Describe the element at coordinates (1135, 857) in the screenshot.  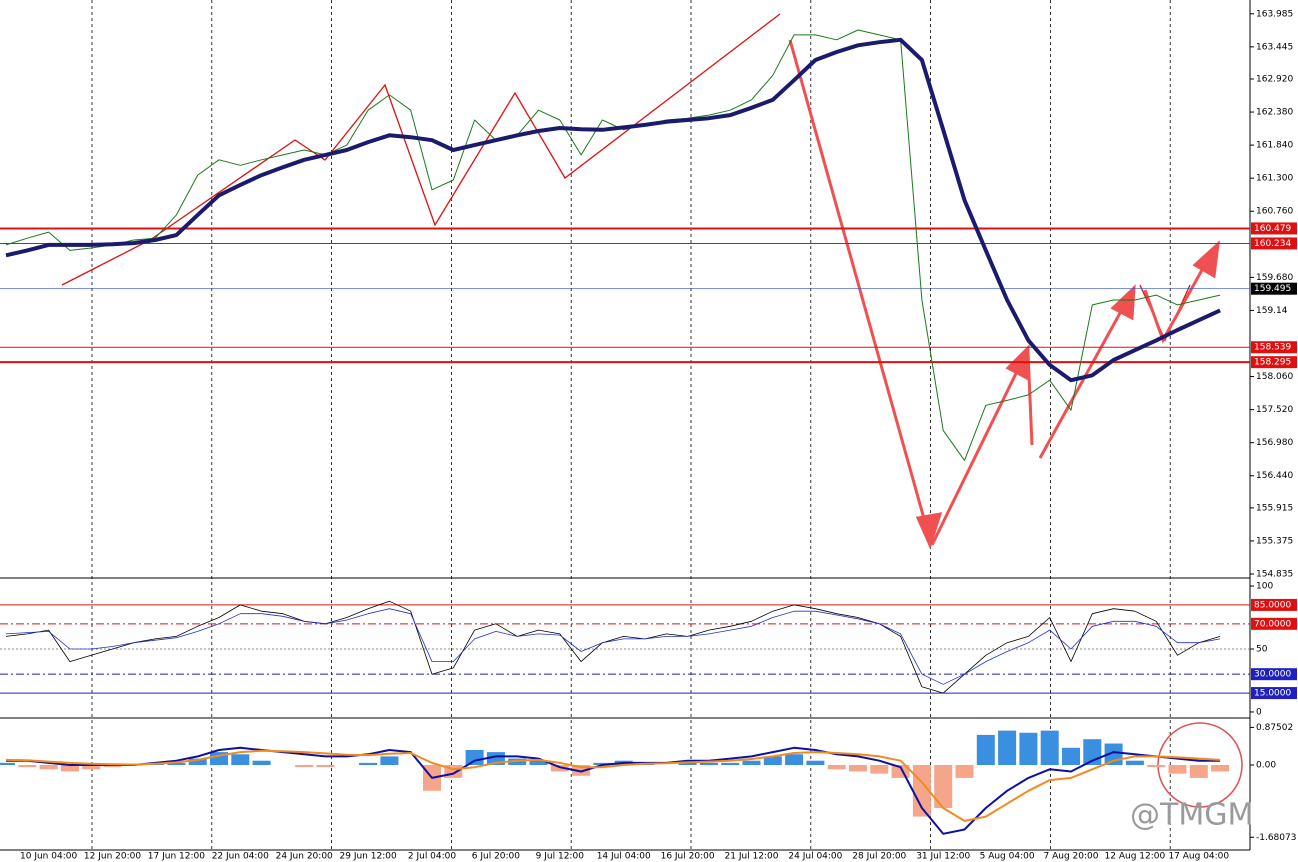
I see `x-tick-label: 12 Aug 12:00` at that location.